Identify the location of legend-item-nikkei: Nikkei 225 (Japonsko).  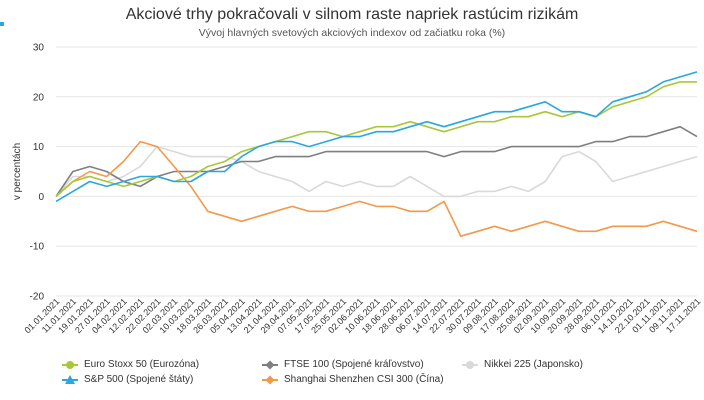
(522, 364).